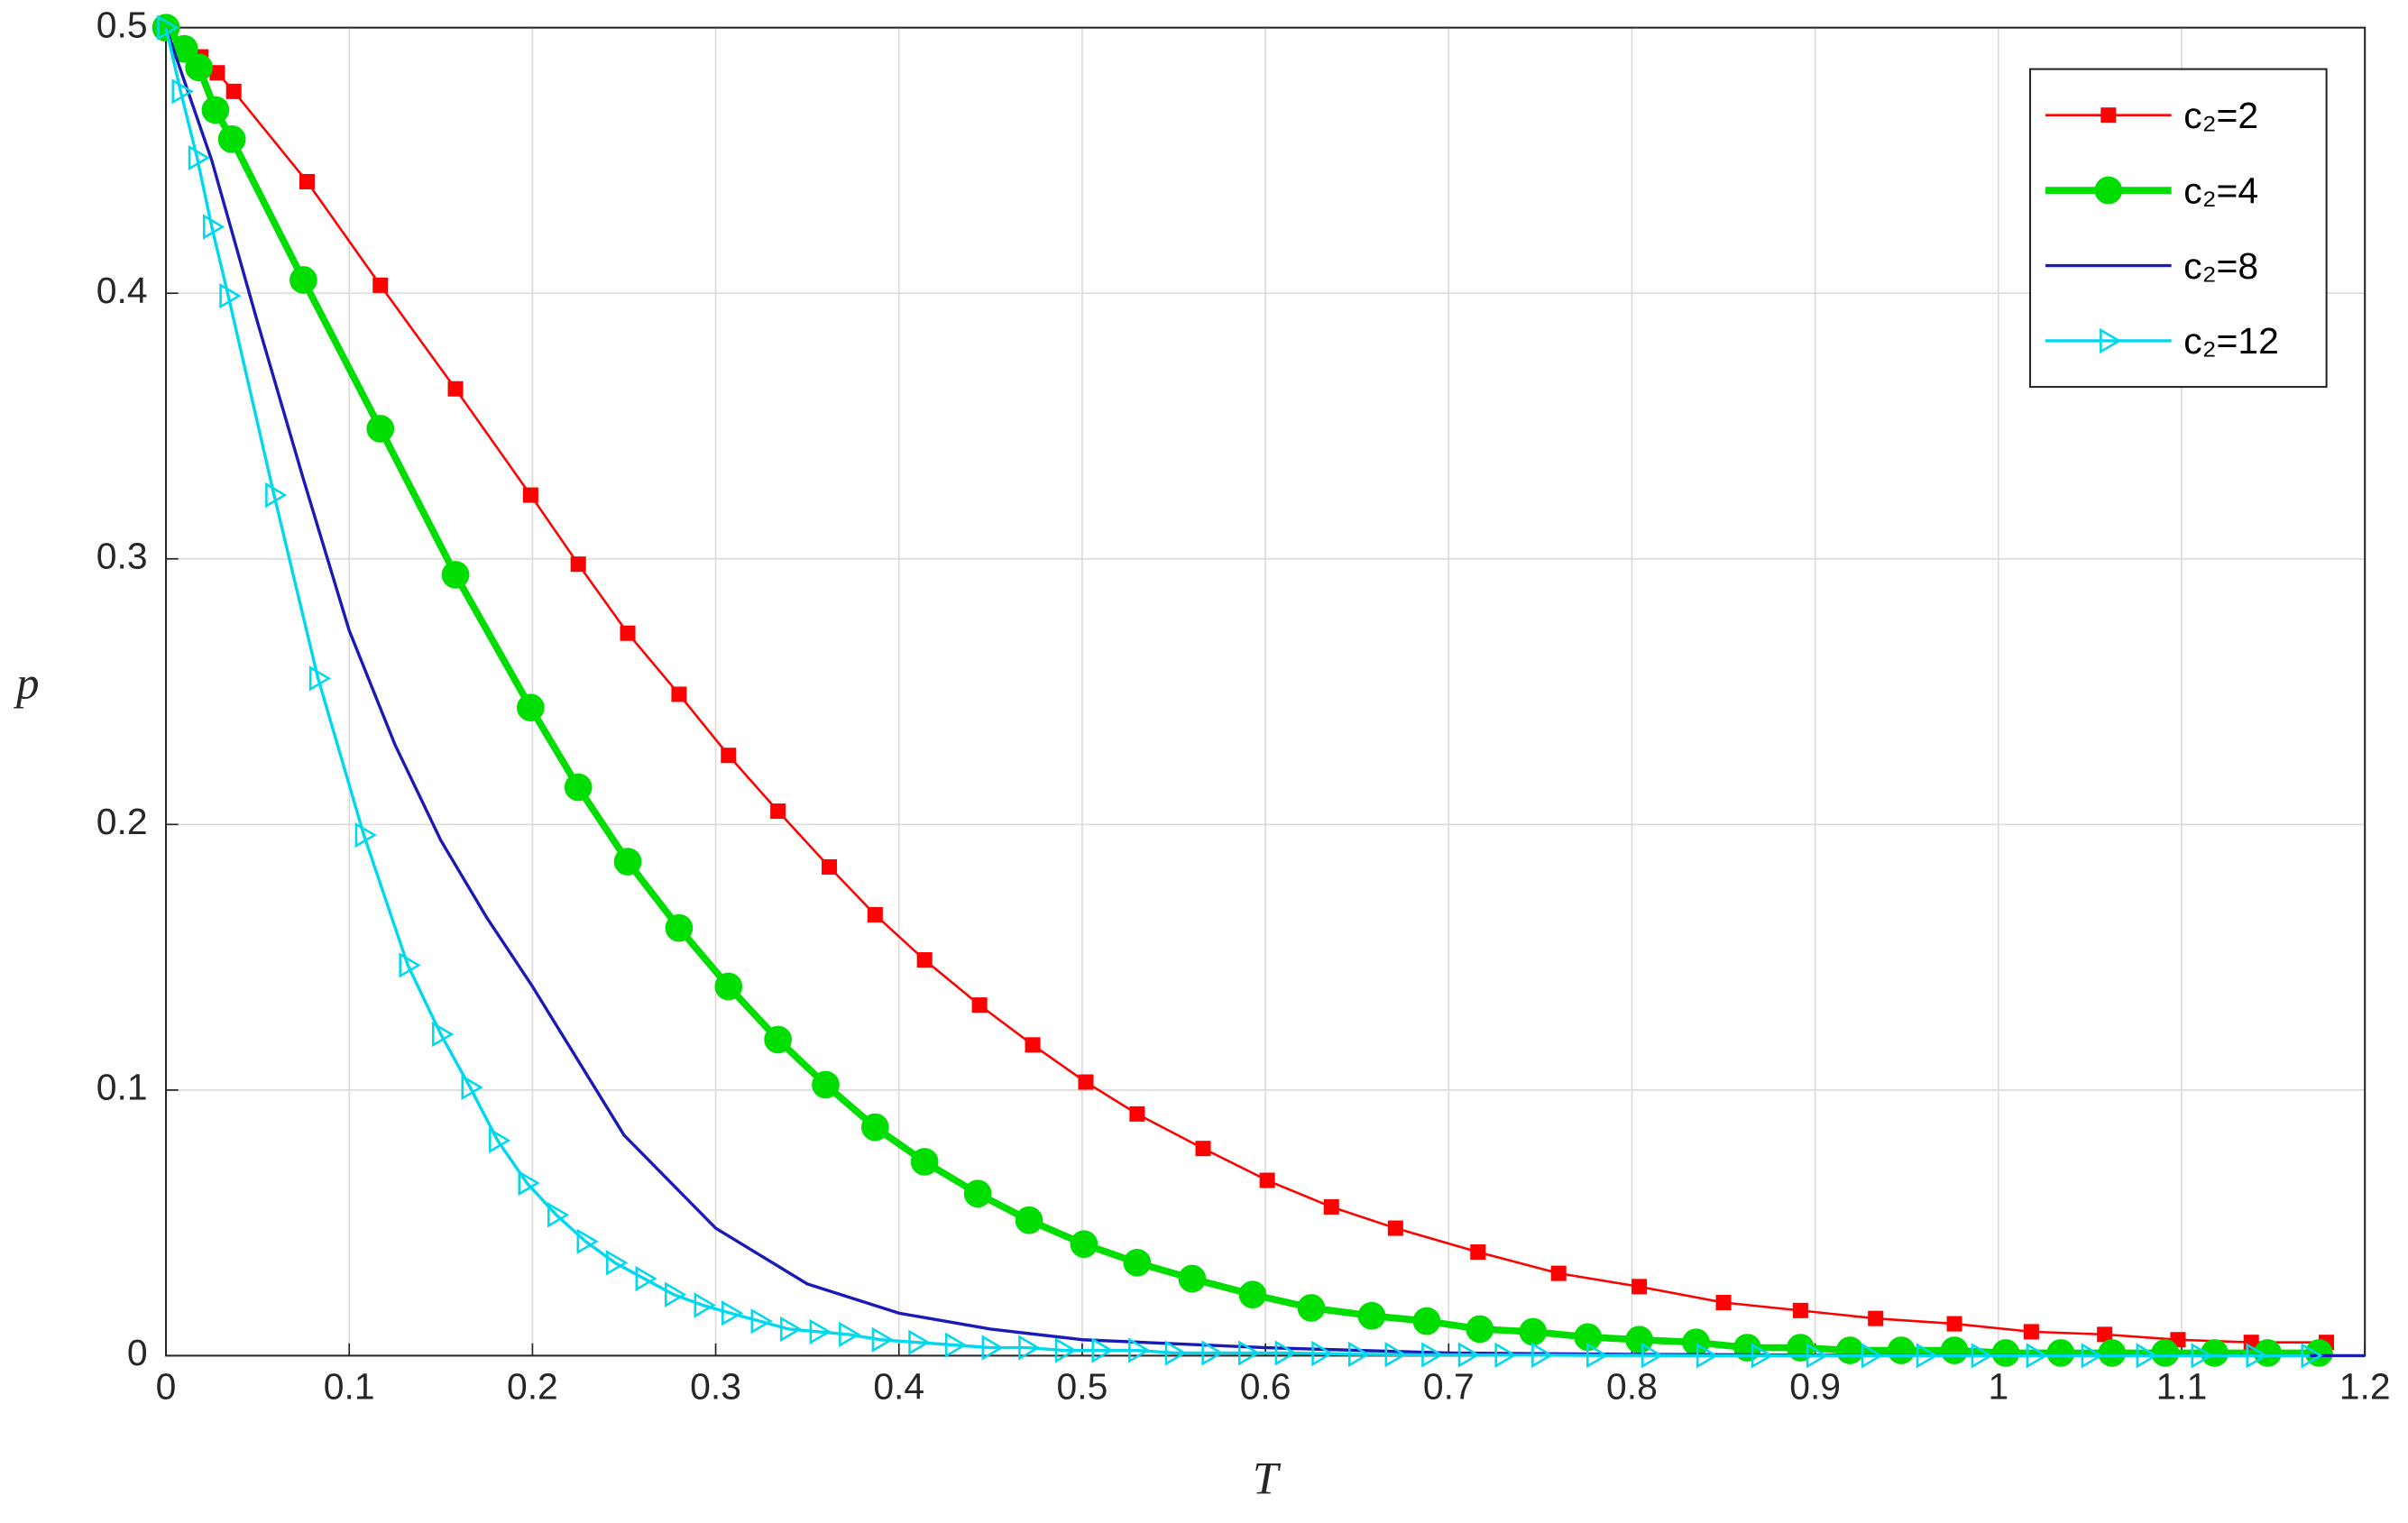 The width and height of the screenshot is (2408, 1523). I want to click on legend: c₂=2 c₂=4 c₂=8 c₂=12, so click(2178, 229).